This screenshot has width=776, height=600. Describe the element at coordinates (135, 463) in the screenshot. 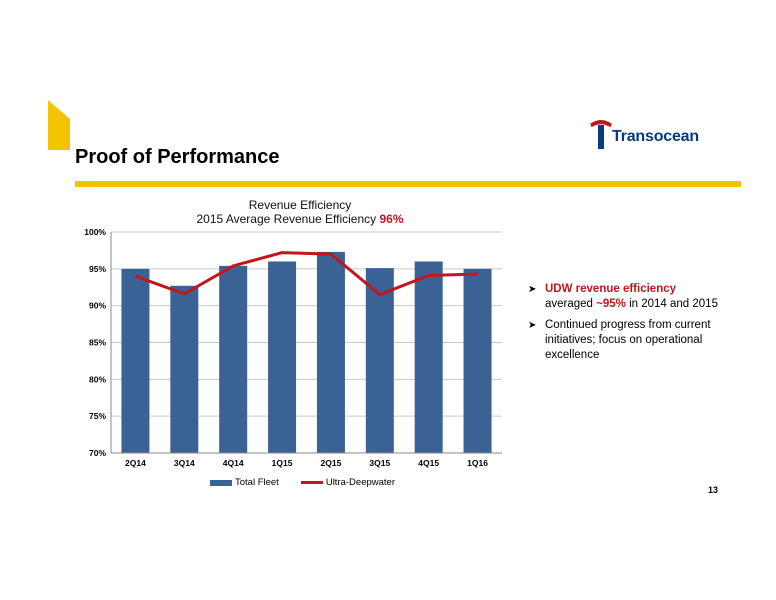

I see `x-tick-label: 2Q14` at that location.